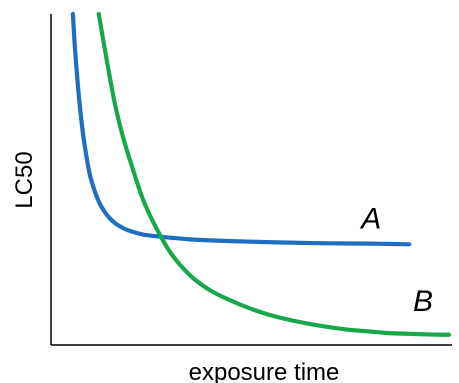 The image size is (459, 383). What do you see at coordinates (370, 218) in the screenshot?
I see `series-label-a: A` at bounding box center [370, 218].